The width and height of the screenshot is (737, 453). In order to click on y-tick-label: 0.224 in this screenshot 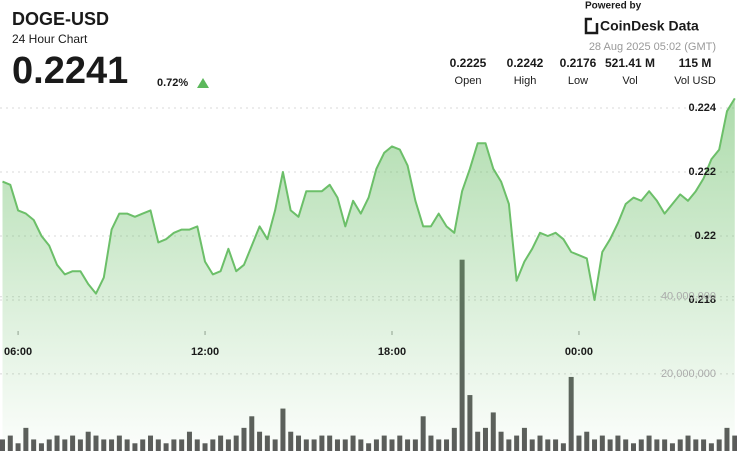, I will do `click(702, 108)`.